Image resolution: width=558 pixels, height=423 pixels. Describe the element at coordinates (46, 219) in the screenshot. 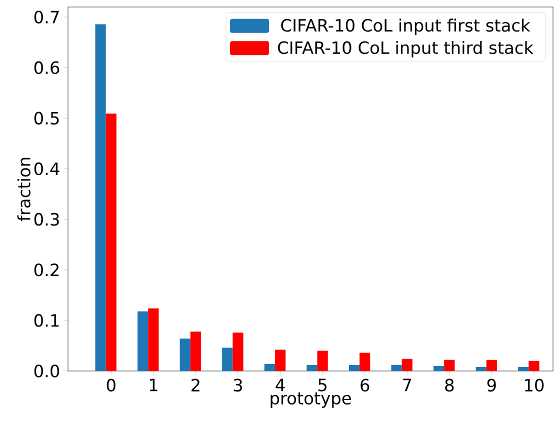

I see `y-tick-label: 0.3` at that location.